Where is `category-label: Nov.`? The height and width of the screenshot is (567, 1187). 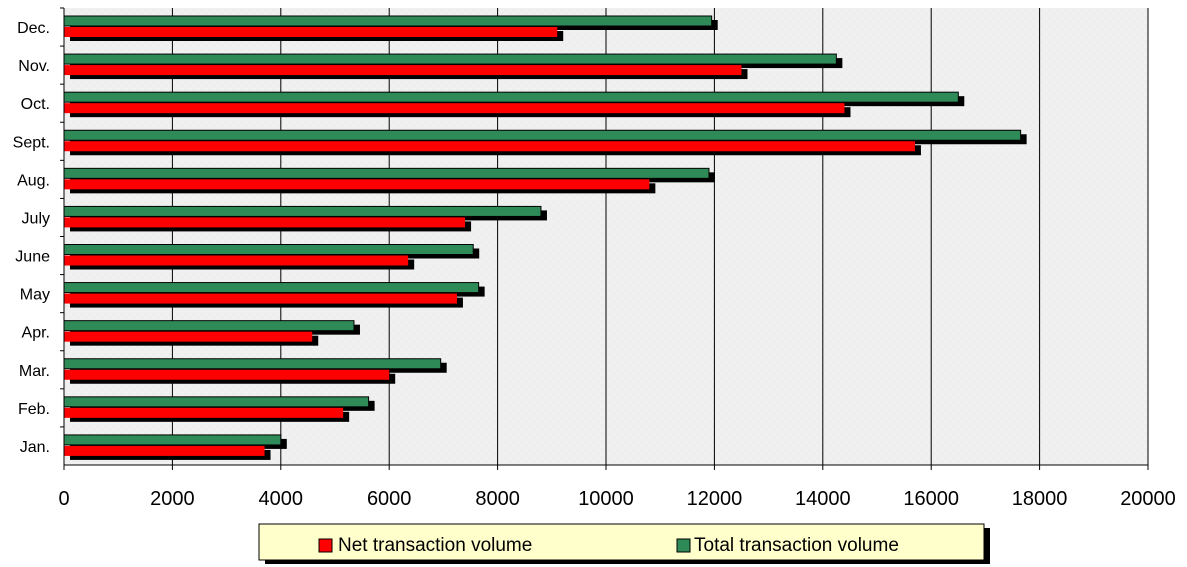 category-label: Nov. is located at coordinates (34, 66).